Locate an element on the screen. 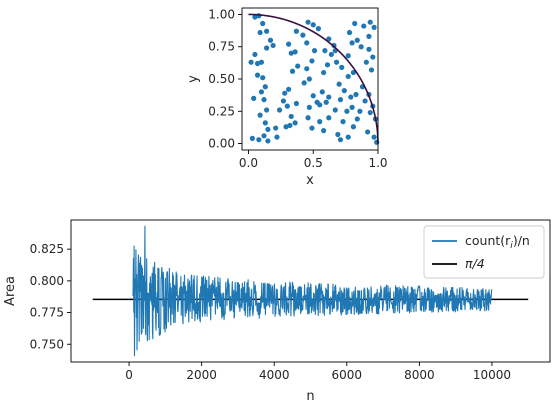  scatter-ytick-label-2: 0.50 is located at coordinates (221, 79).